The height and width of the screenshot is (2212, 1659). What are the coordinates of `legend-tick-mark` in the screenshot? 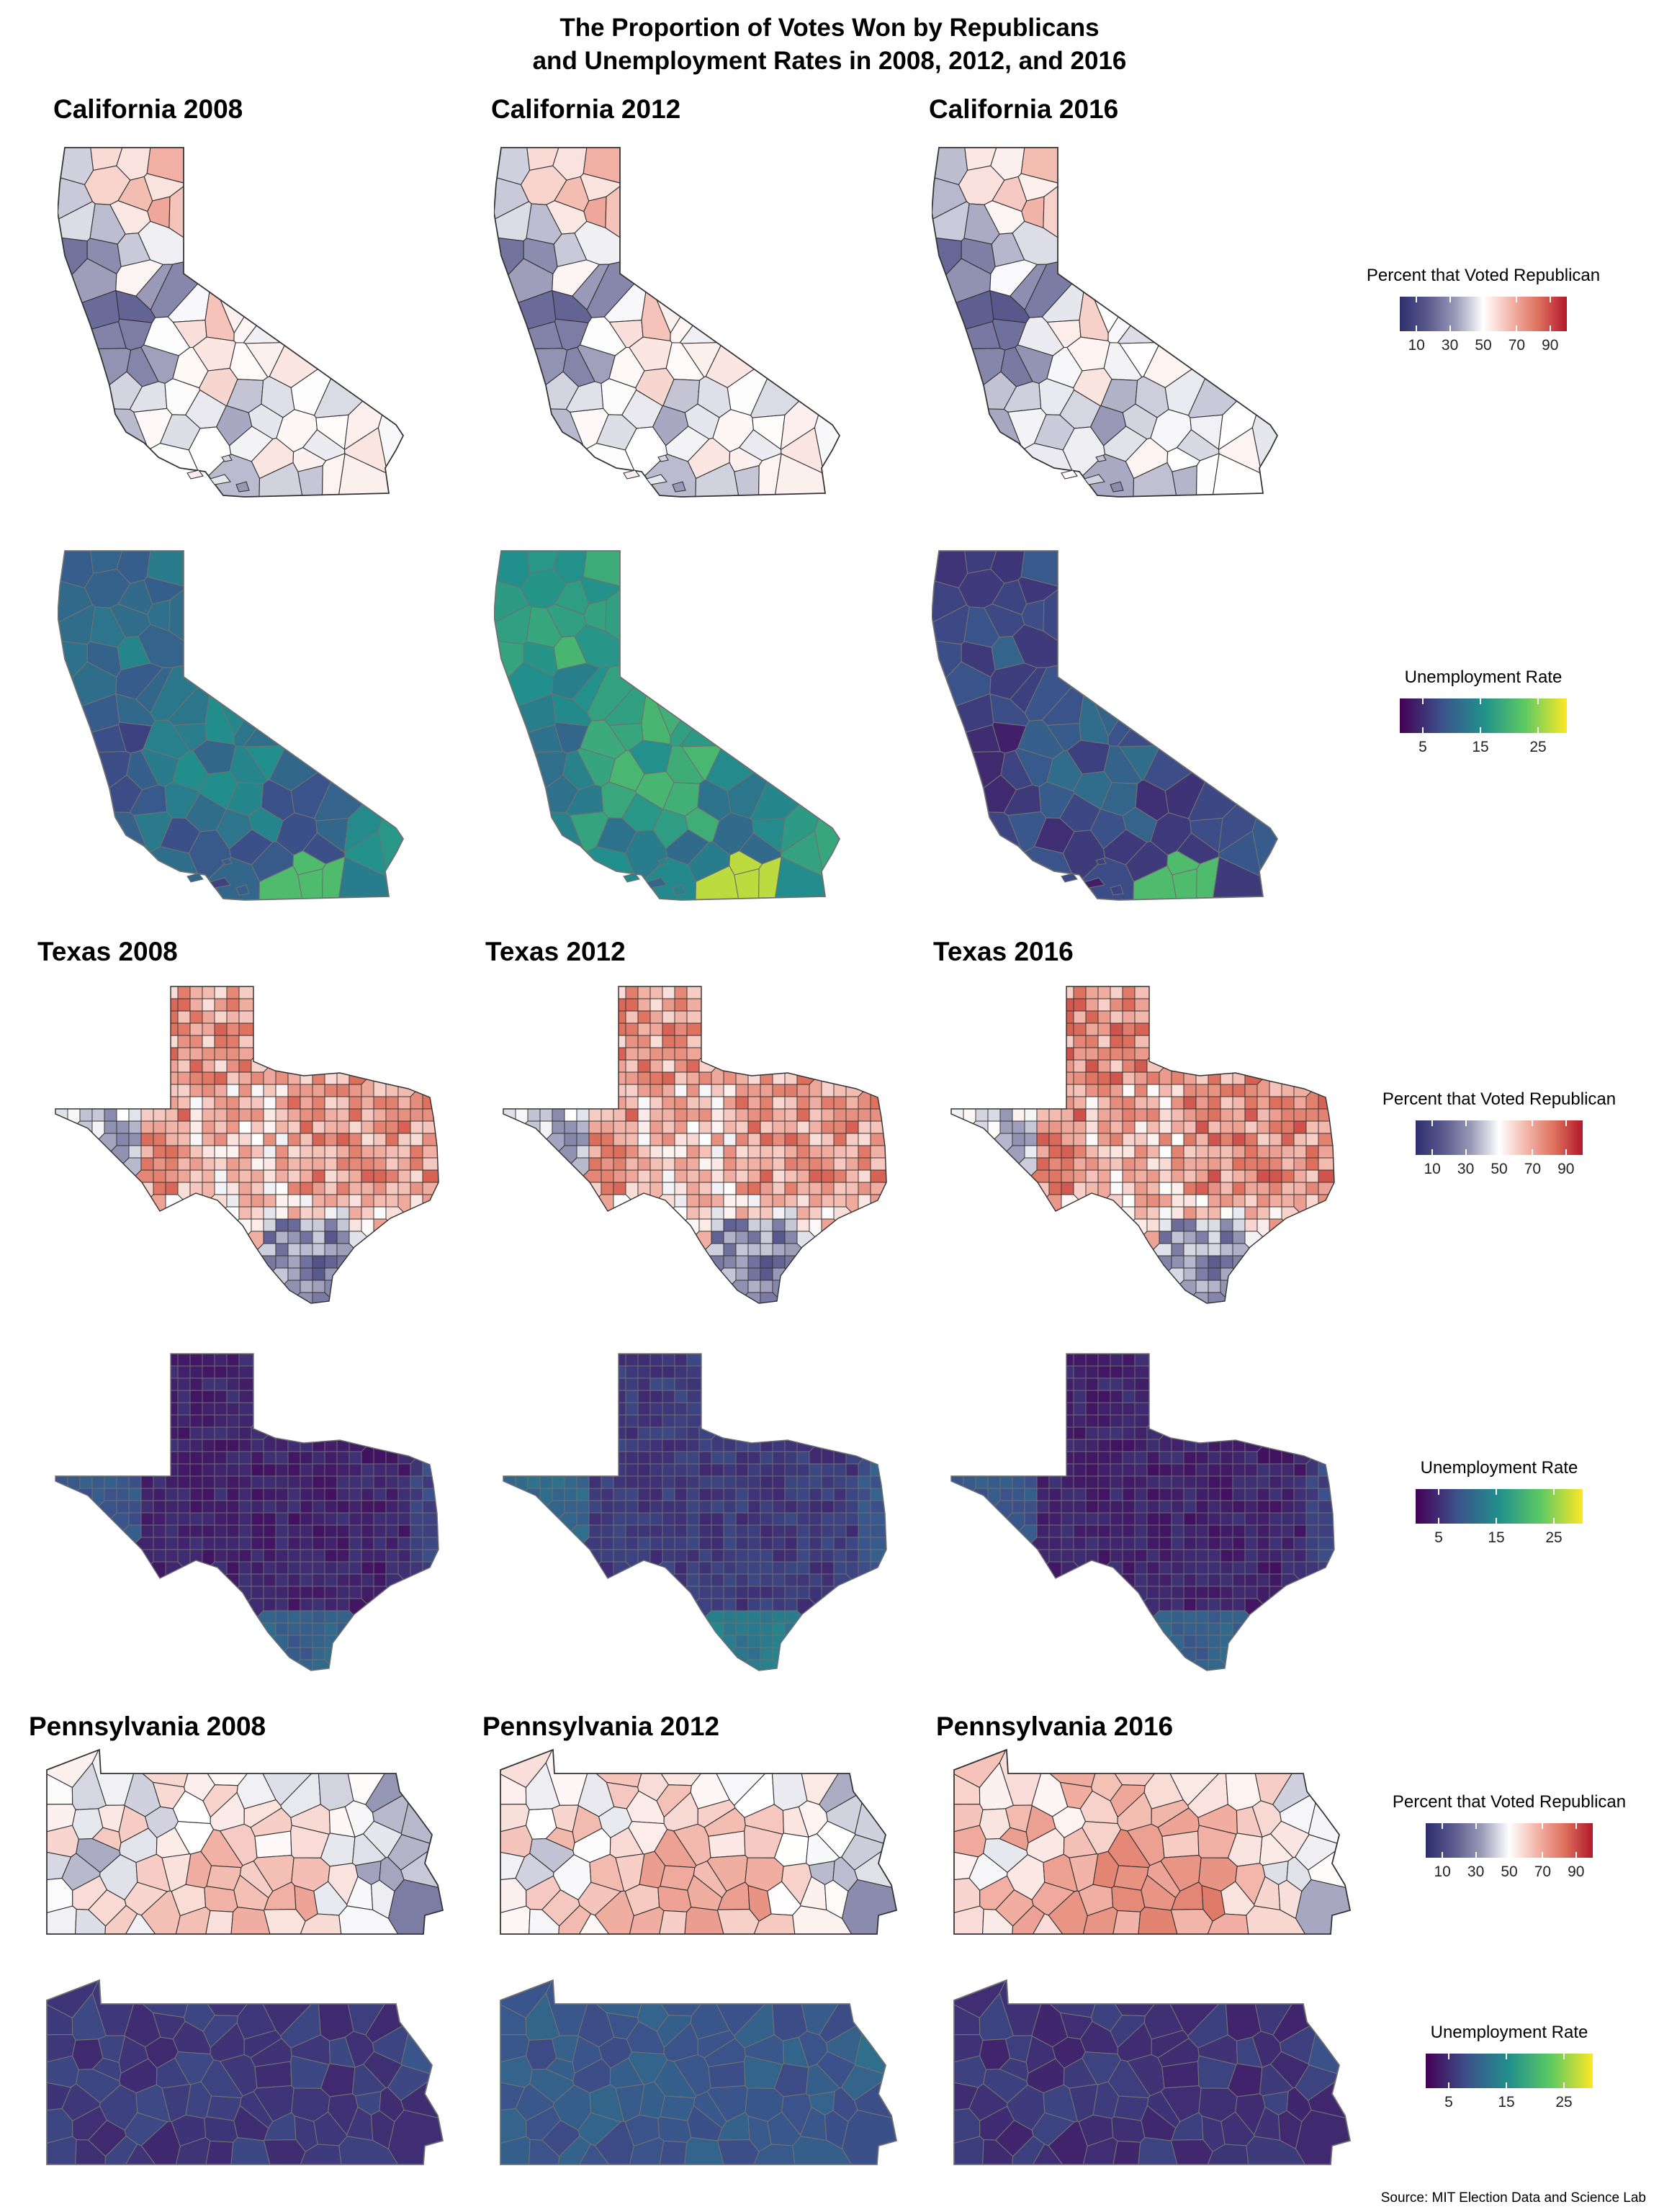 It's located at (1554, 1521).